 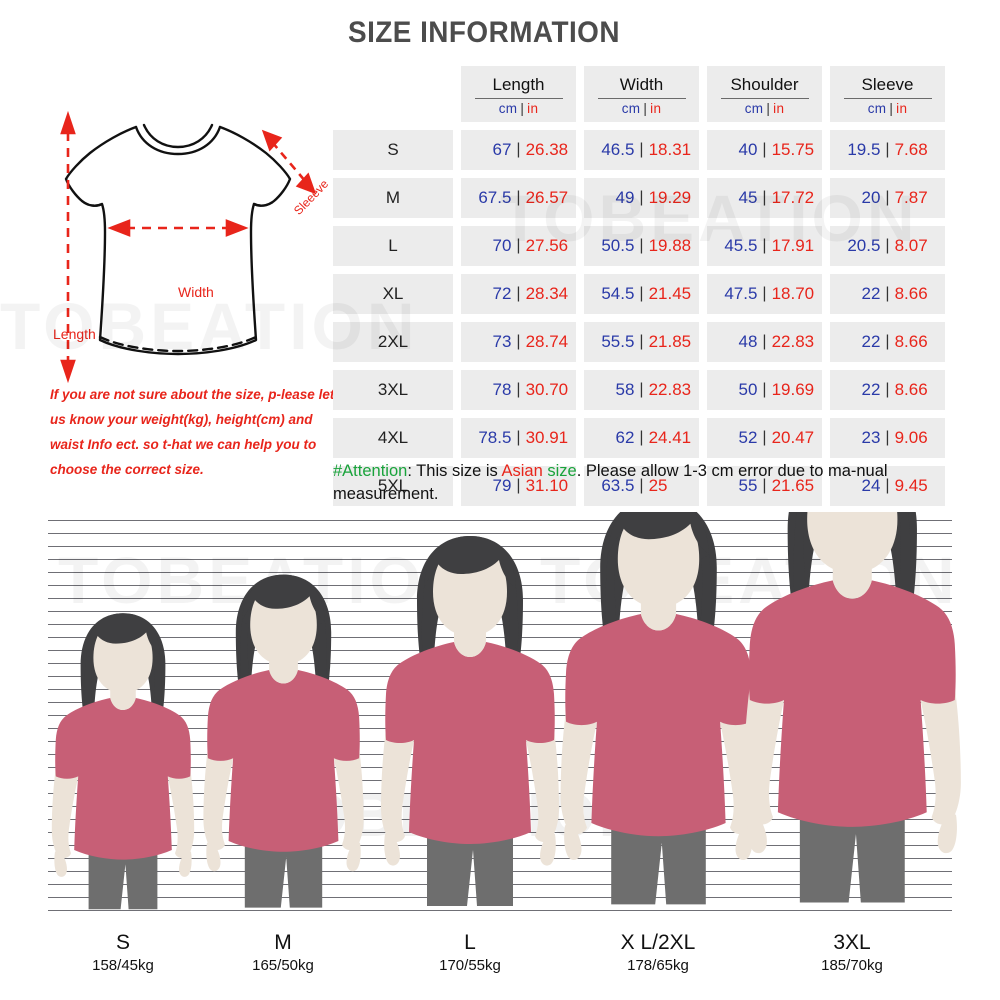 I want to click on shorts, so click(x=852, y=851).